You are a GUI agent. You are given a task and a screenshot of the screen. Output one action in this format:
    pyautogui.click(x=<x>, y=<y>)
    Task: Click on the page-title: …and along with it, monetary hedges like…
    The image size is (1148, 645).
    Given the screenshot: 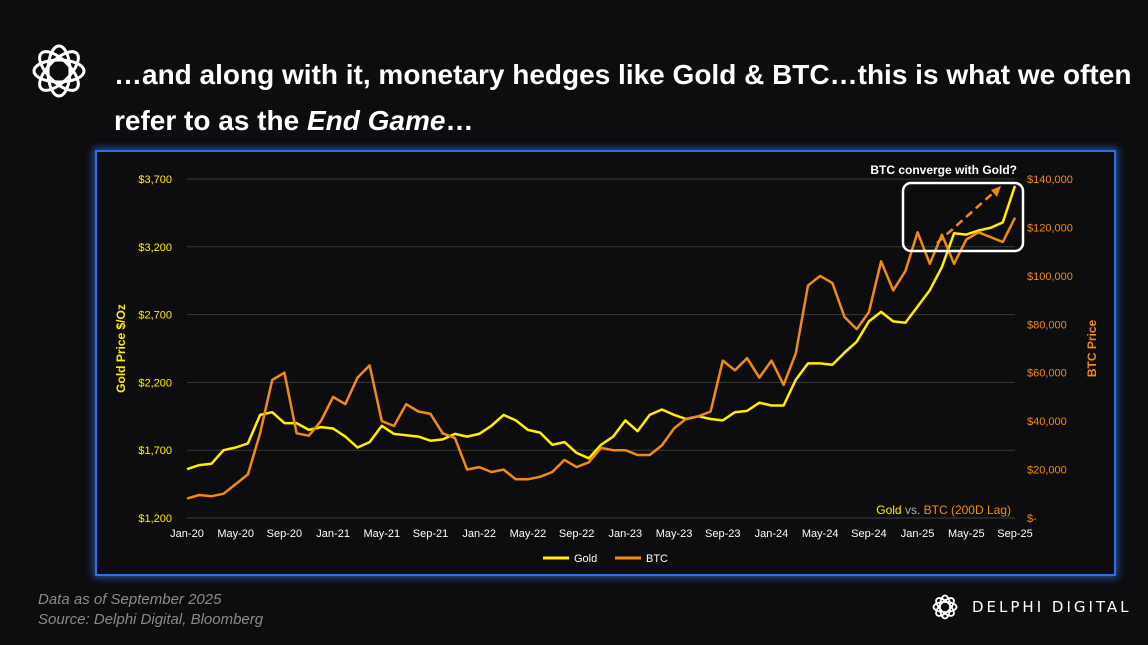 What is the action you would take?
    pyautogui.click(x=623, y=97)
    